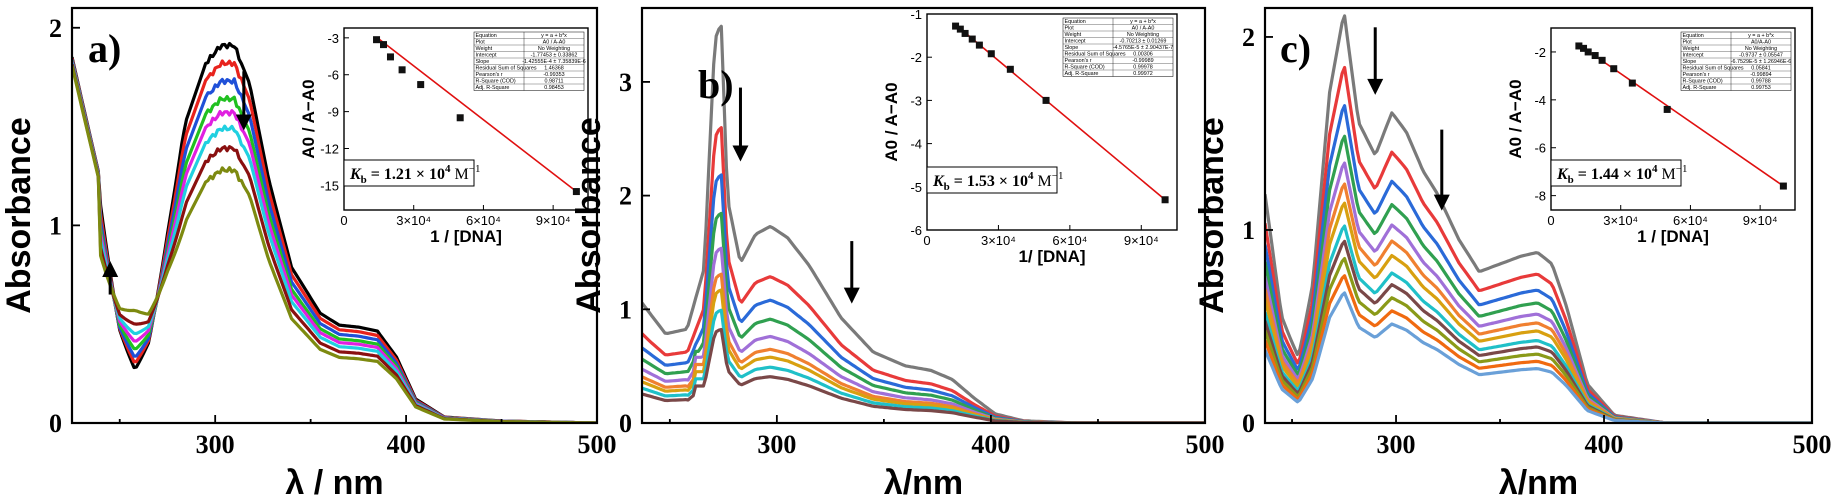 This screenshot has height=503, width=1833. What do you see at coordinates (1095, 55) in the screenshot?
I see `fit-table-key: Residual Sum of Squares` at bounding box center [1095, 55].